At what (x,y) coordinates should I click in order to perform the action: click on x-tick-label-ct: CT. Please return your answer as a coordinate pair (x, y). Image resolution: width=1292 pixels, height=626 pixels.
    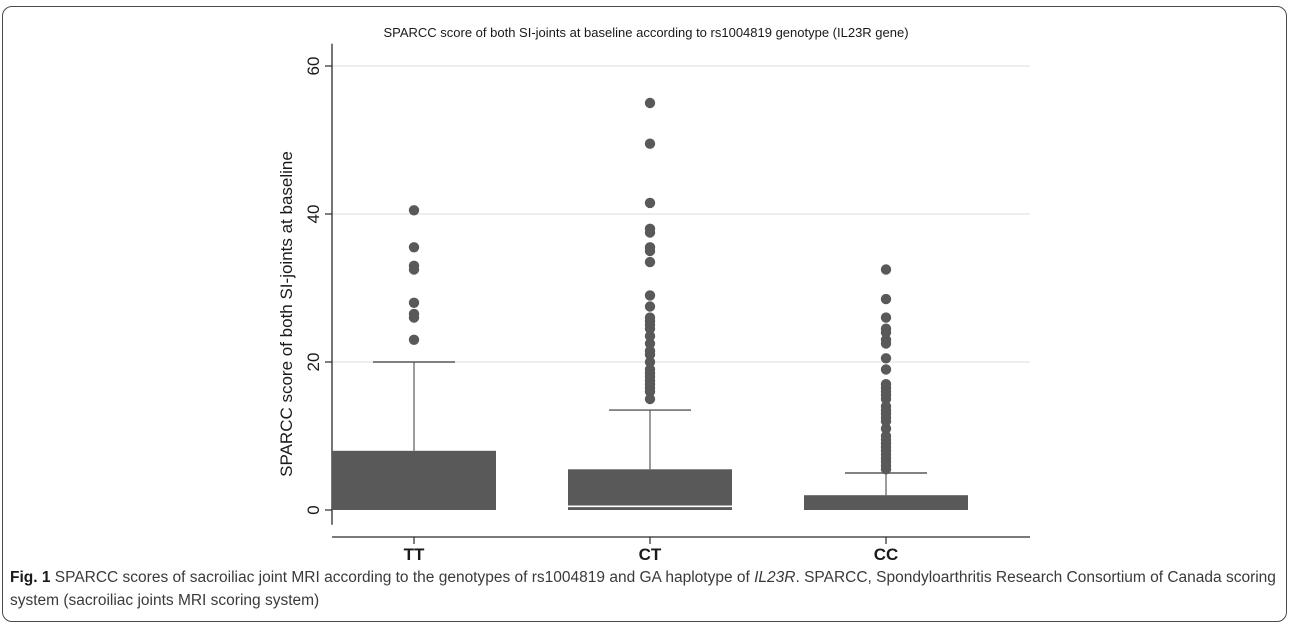
    Looking at the image, I should click on (650, 554).